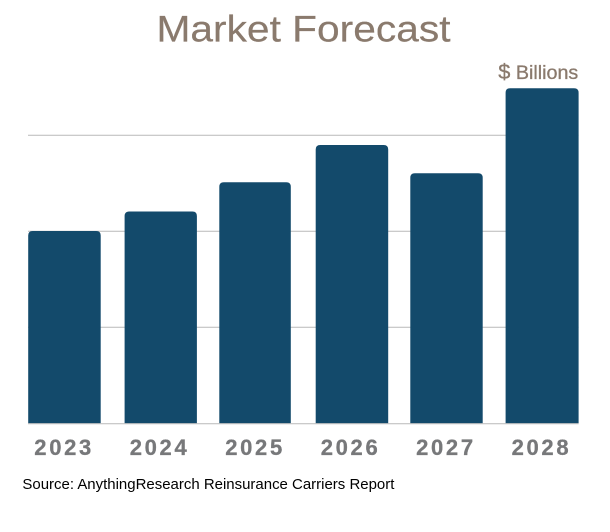  Describe the element at coordinates (540, 447) in the screenshot. I see `svg-text: 2028` at that location.